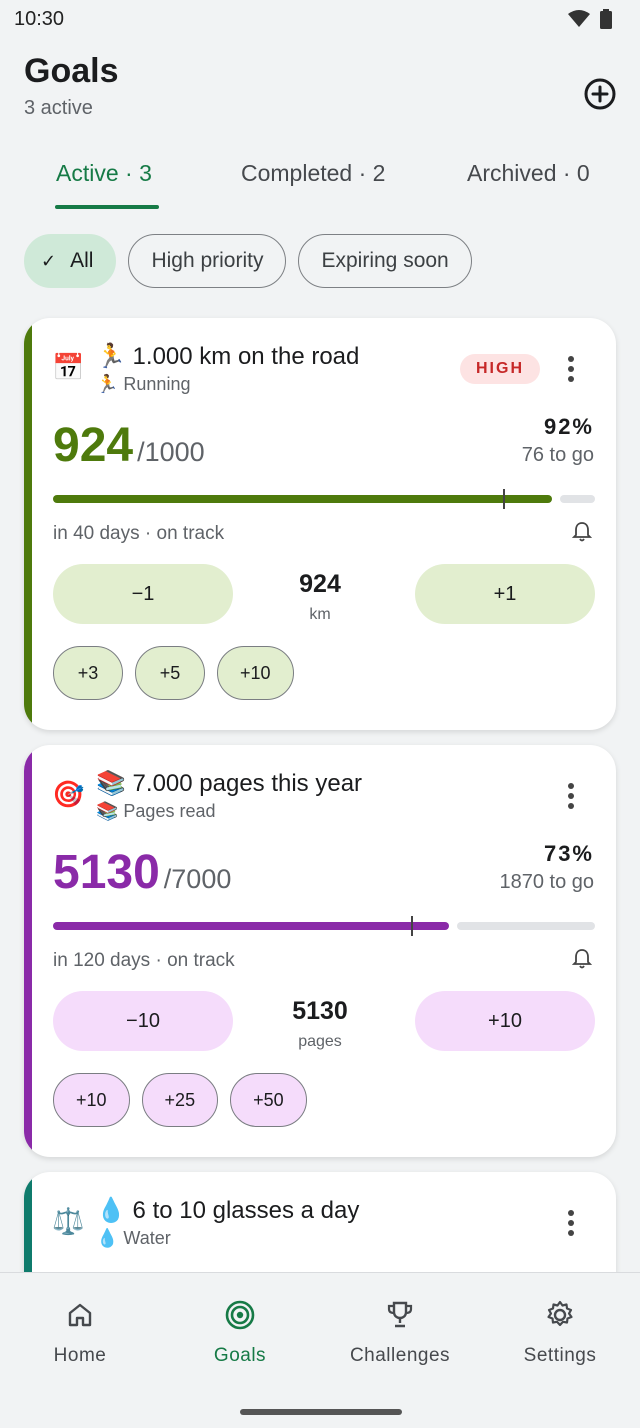 This screenshot has height=1428, width=640. Describe the element at coordinates (88, 673) in the screenshot. I see `quick-add-button: +3` at that location.